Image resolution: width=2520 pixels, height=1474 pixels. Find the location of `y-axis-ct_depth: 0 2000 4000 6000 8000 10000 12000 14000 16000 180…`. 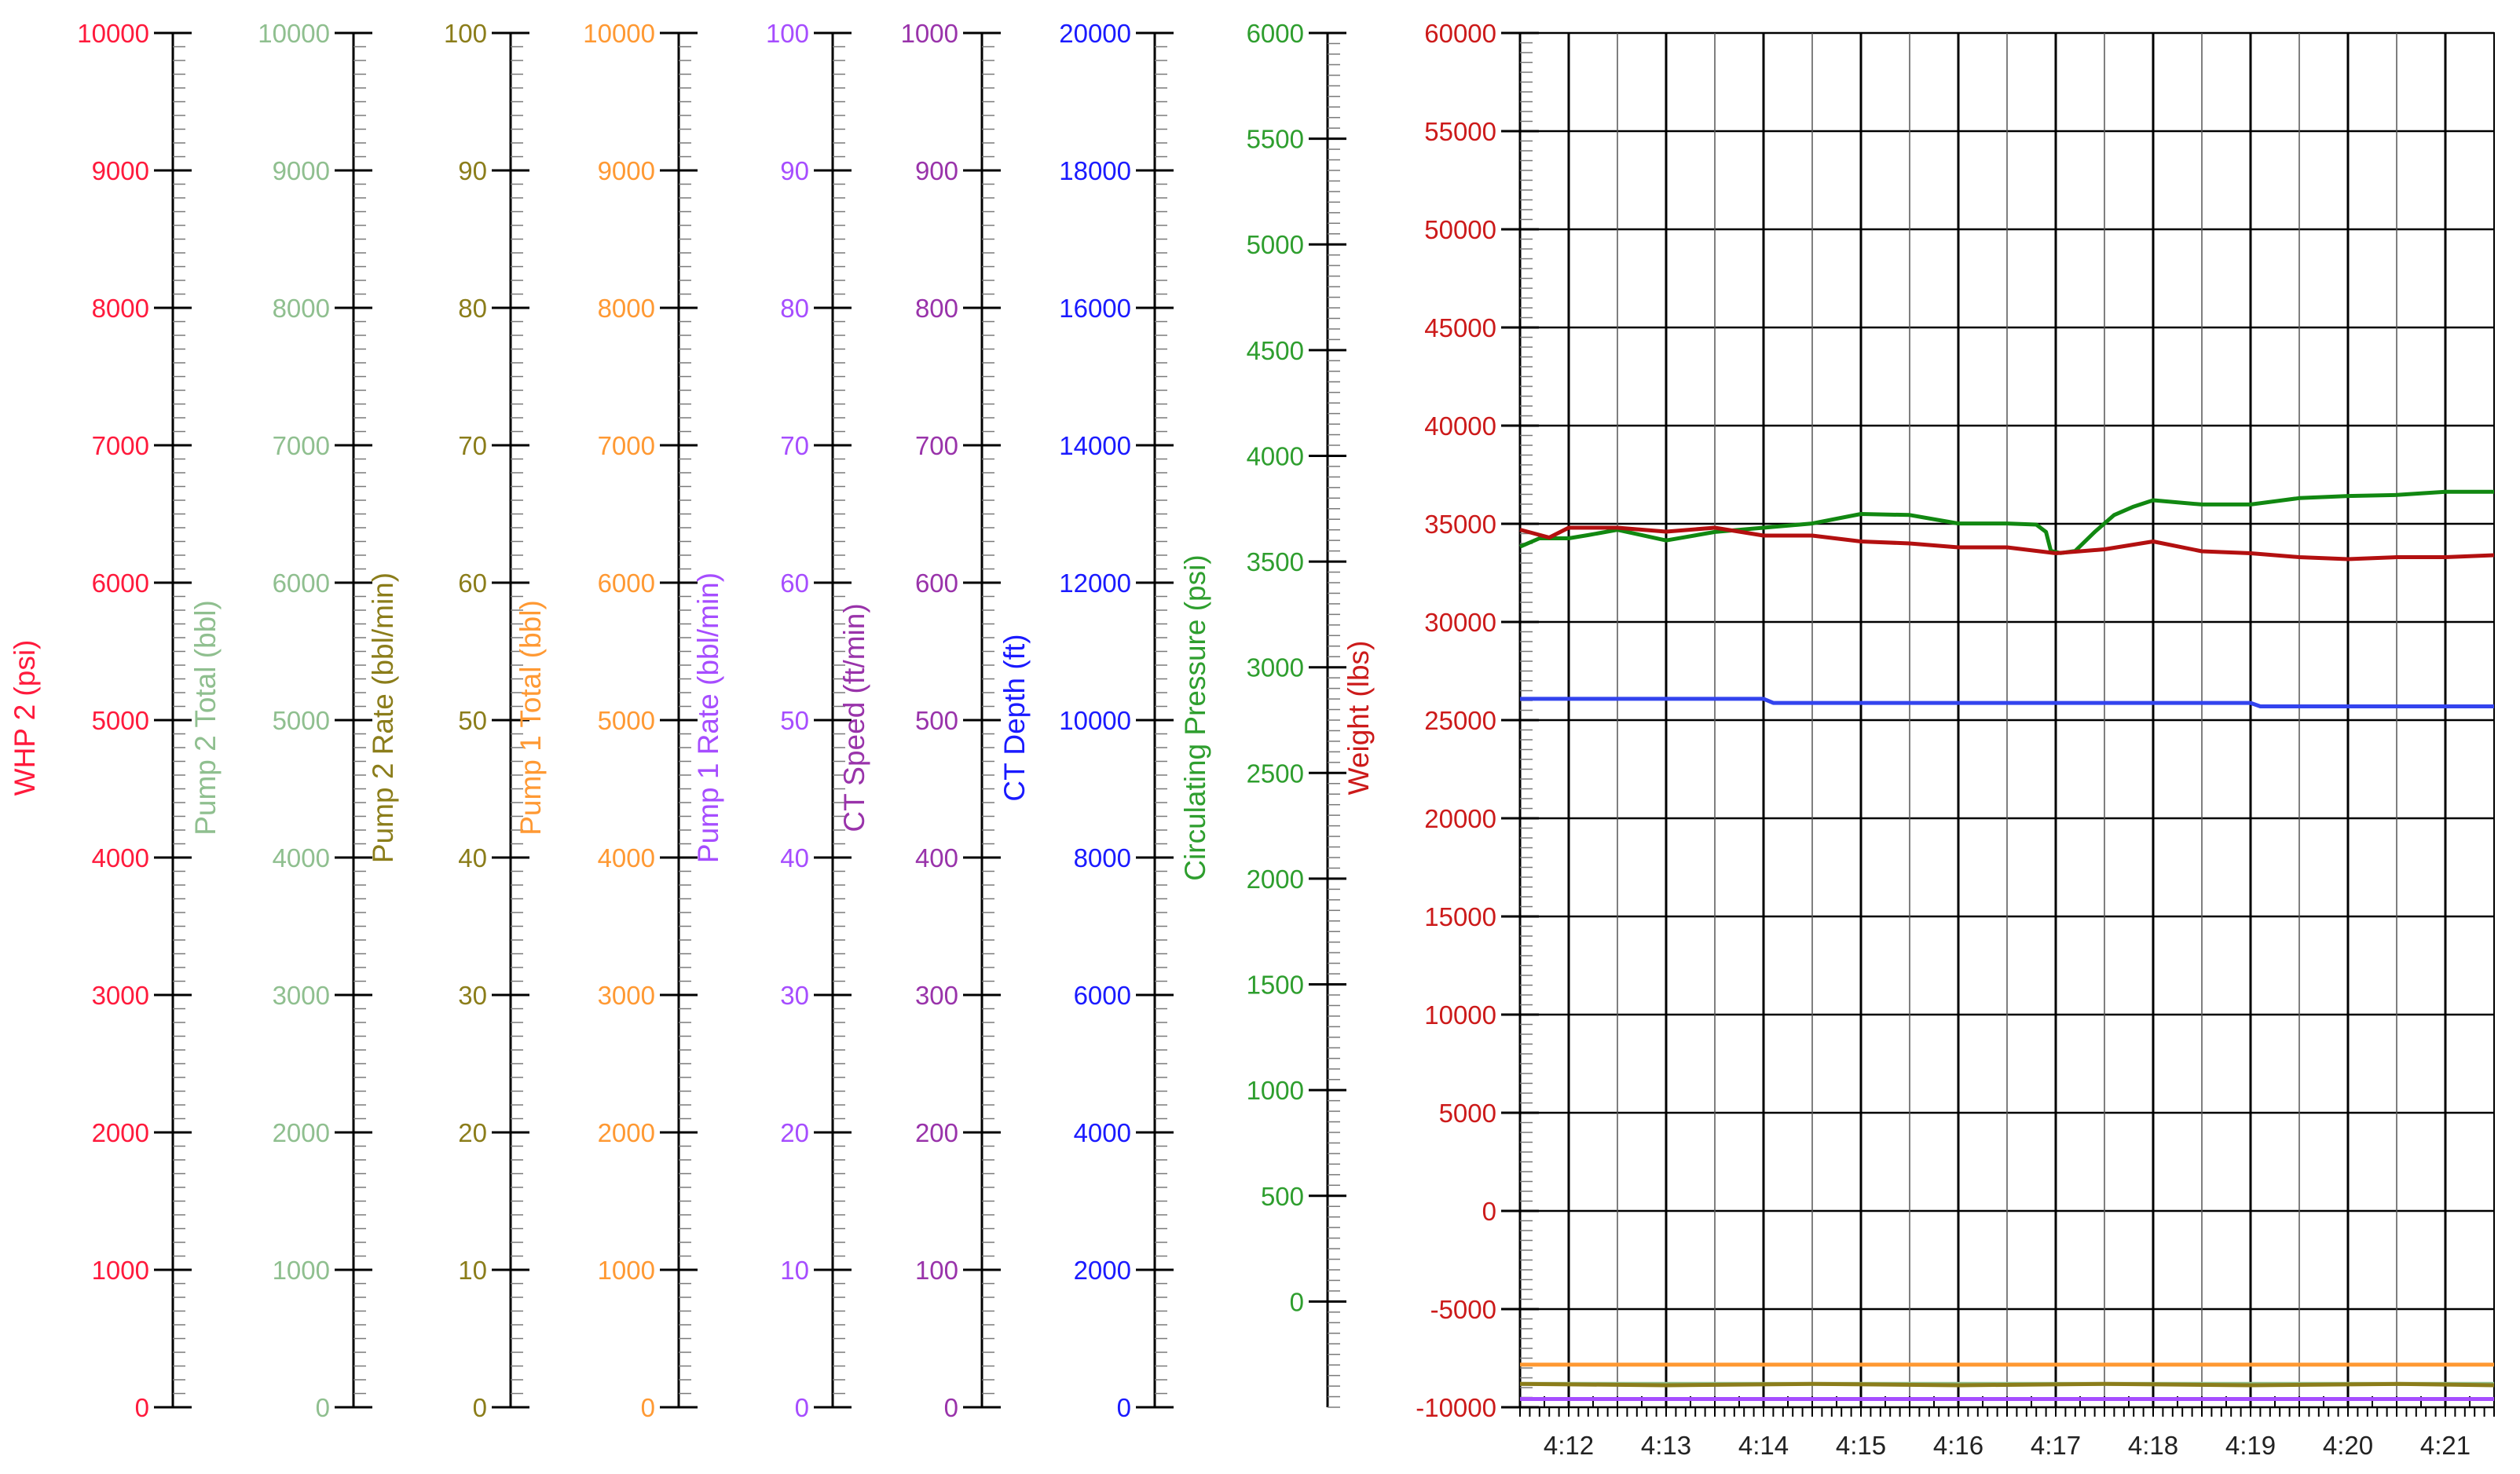

y-axis-ct_depth: 0 2000 4000 6000 8000 10000 12000 14000 16000 180… is located at coordinates (1086, 721).